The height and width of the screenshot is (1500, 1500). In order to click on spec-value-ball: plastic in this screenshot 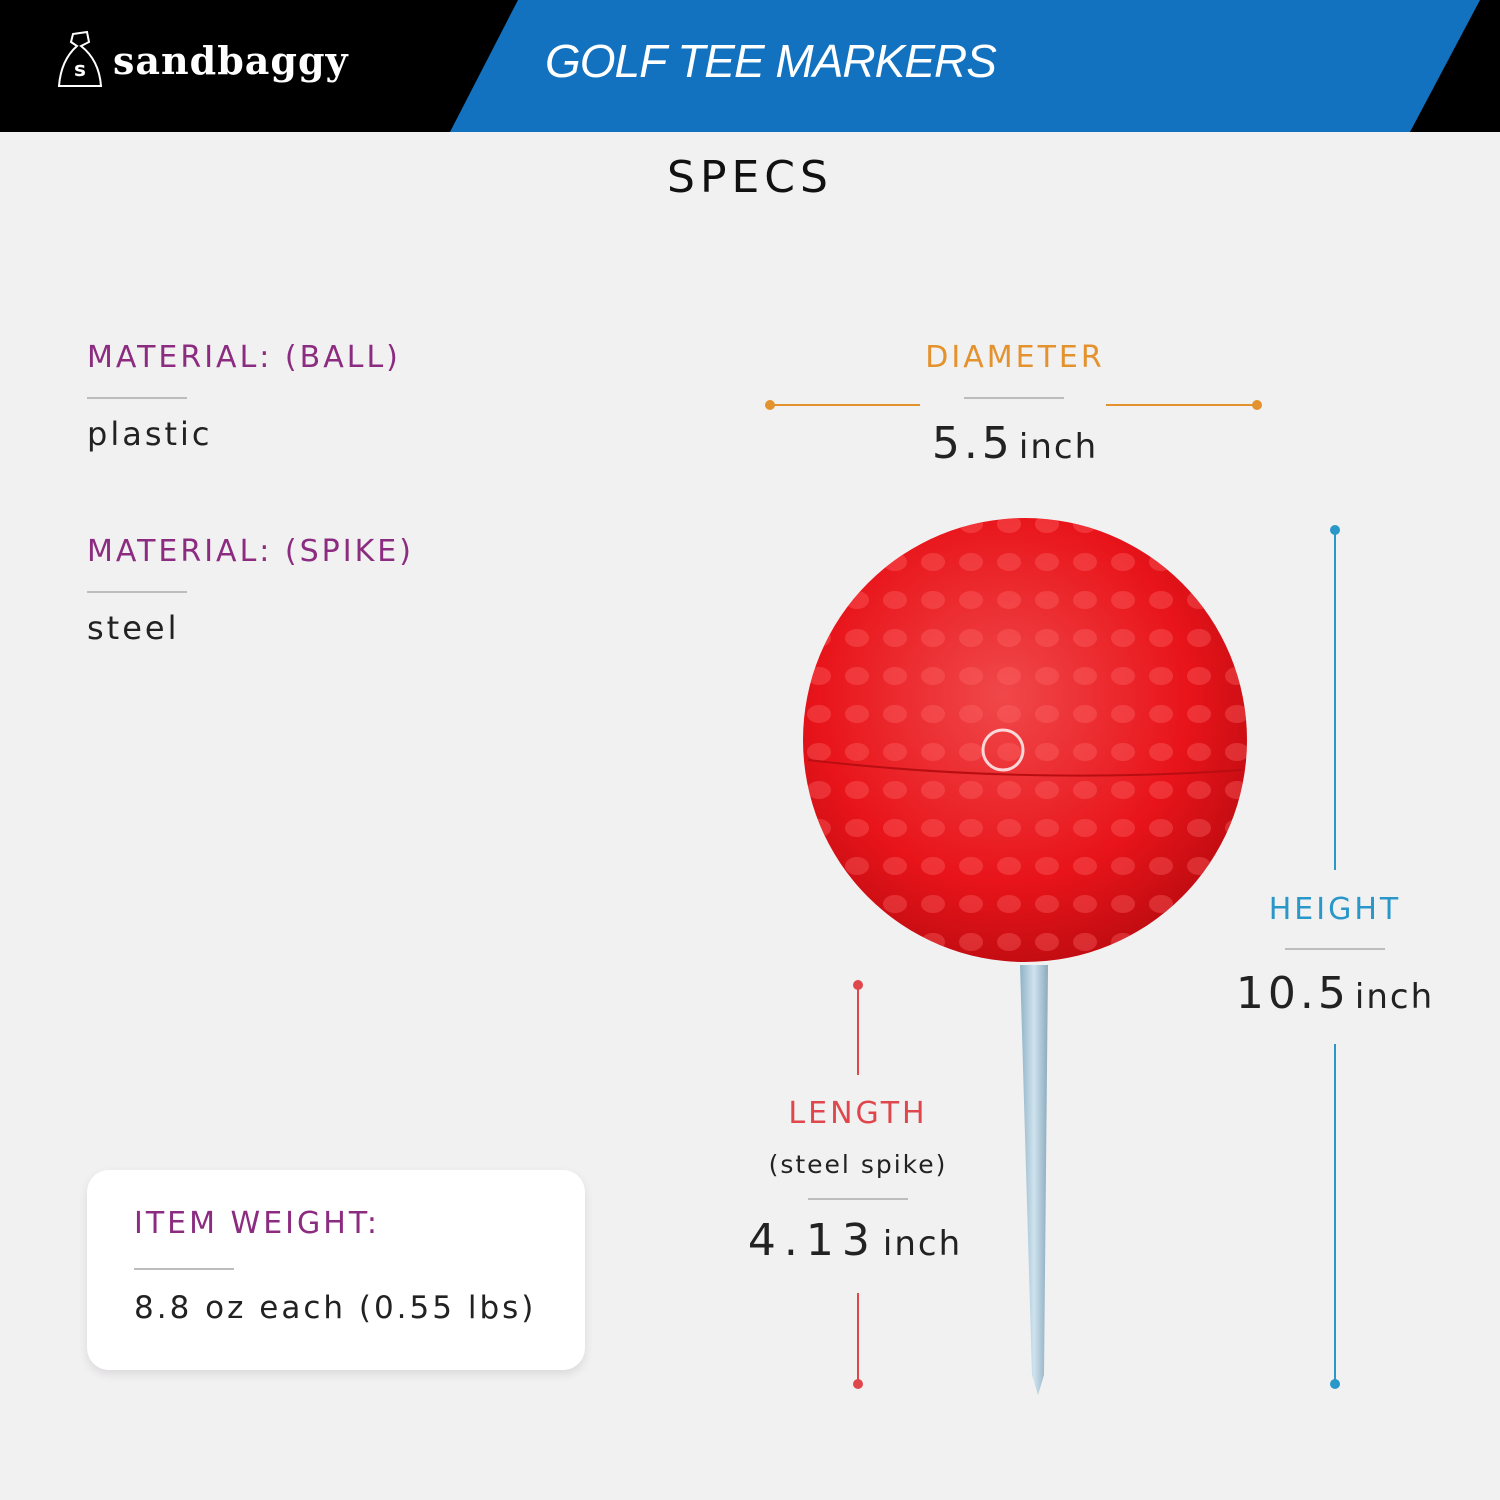, I will do `click(150, 434)`.